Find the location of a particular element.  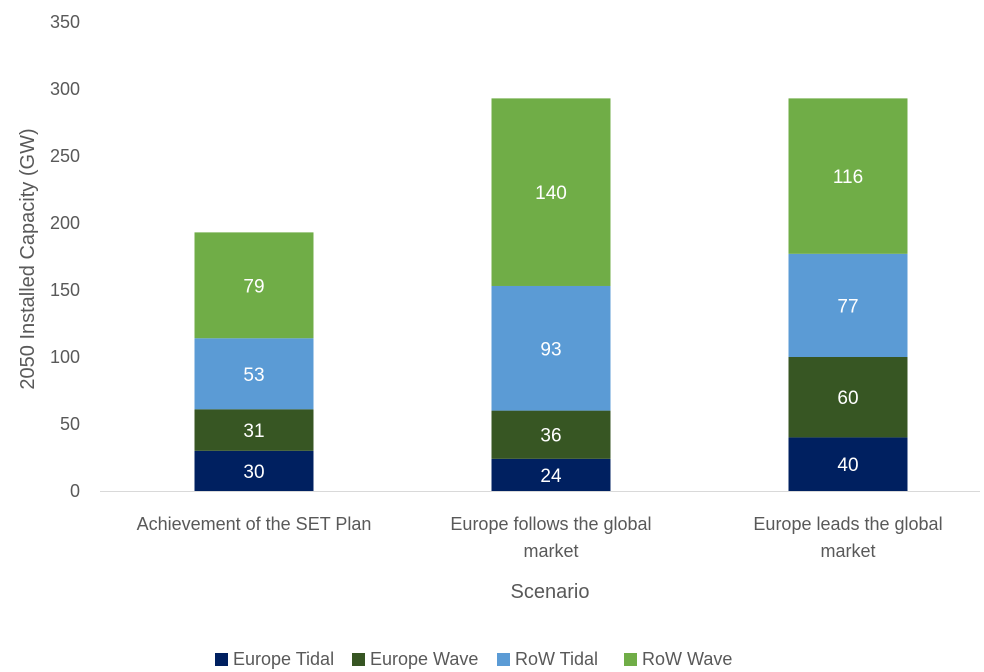

y-tick-label: 200 is located at coordinates (65, 223).